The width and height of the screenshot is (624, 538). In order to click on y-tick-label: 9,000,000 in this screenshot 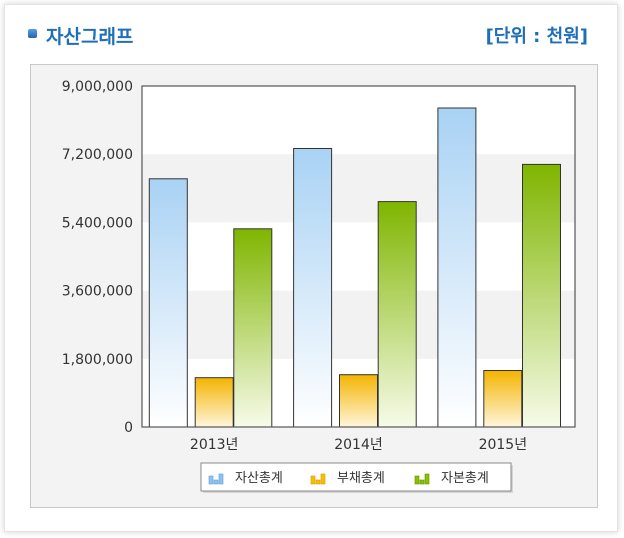, I will do `click(97, 87)`.